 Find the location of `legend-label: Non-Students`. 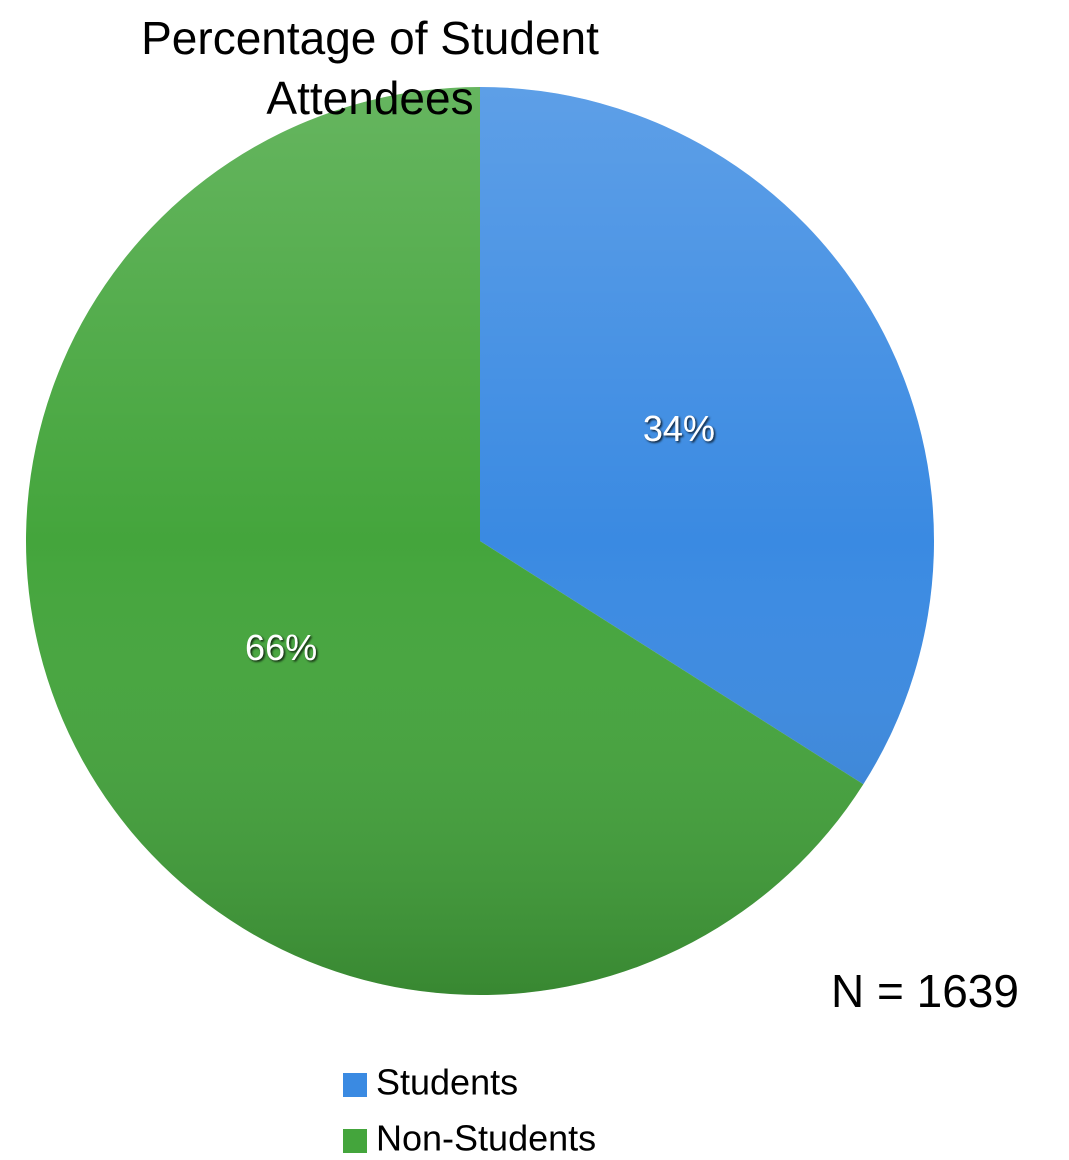

legend-label: Non-Students is located at coordinates (486, 1138).